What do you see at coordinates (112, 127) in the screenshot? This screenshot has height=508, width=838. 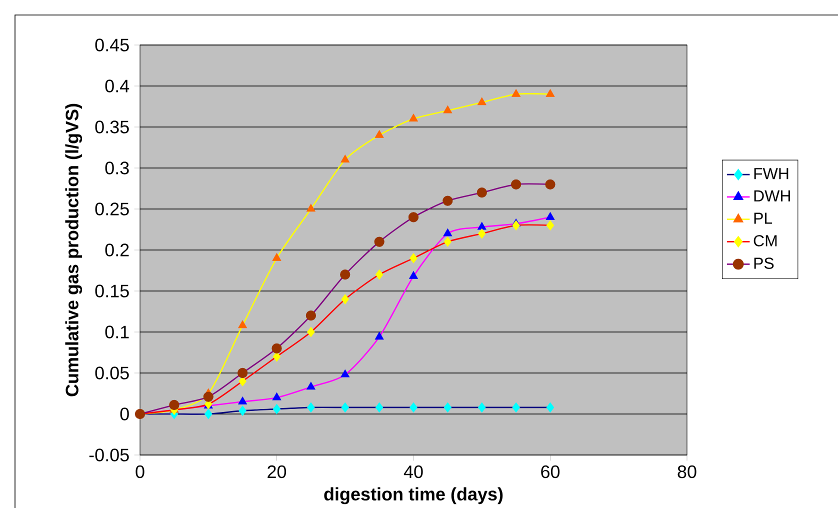 I see `y-tick-label: 0.35` at bounding box center [112, 127].